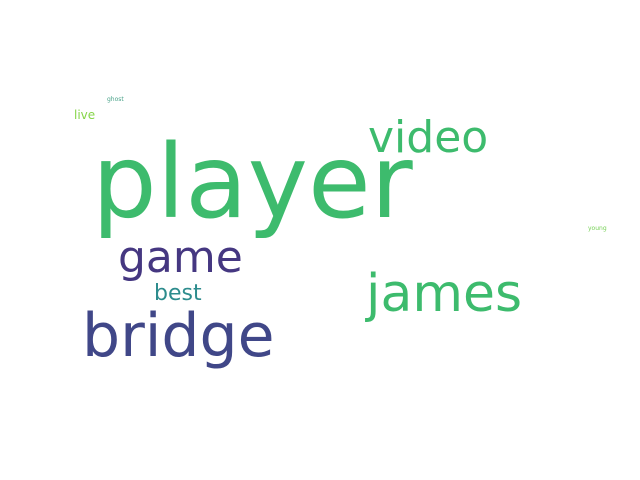 The height and width of the screenshot is (480, 640). What do you see at coordinates (178, 293) in the screenshot?
I see `word-best: best` at bounding box center [178, 293].